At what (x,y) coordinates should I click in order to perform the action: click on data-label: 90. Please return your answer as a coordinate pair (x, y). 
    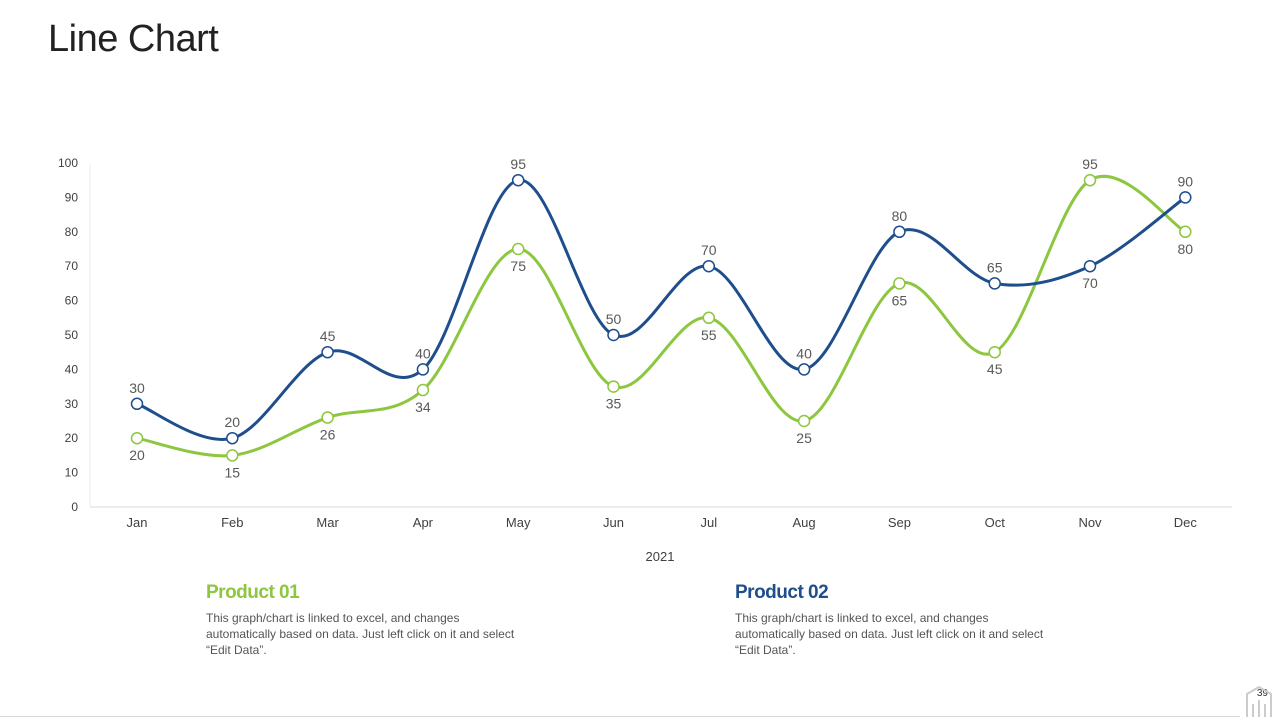
    Looking at the image, I should click on (1186, 181).